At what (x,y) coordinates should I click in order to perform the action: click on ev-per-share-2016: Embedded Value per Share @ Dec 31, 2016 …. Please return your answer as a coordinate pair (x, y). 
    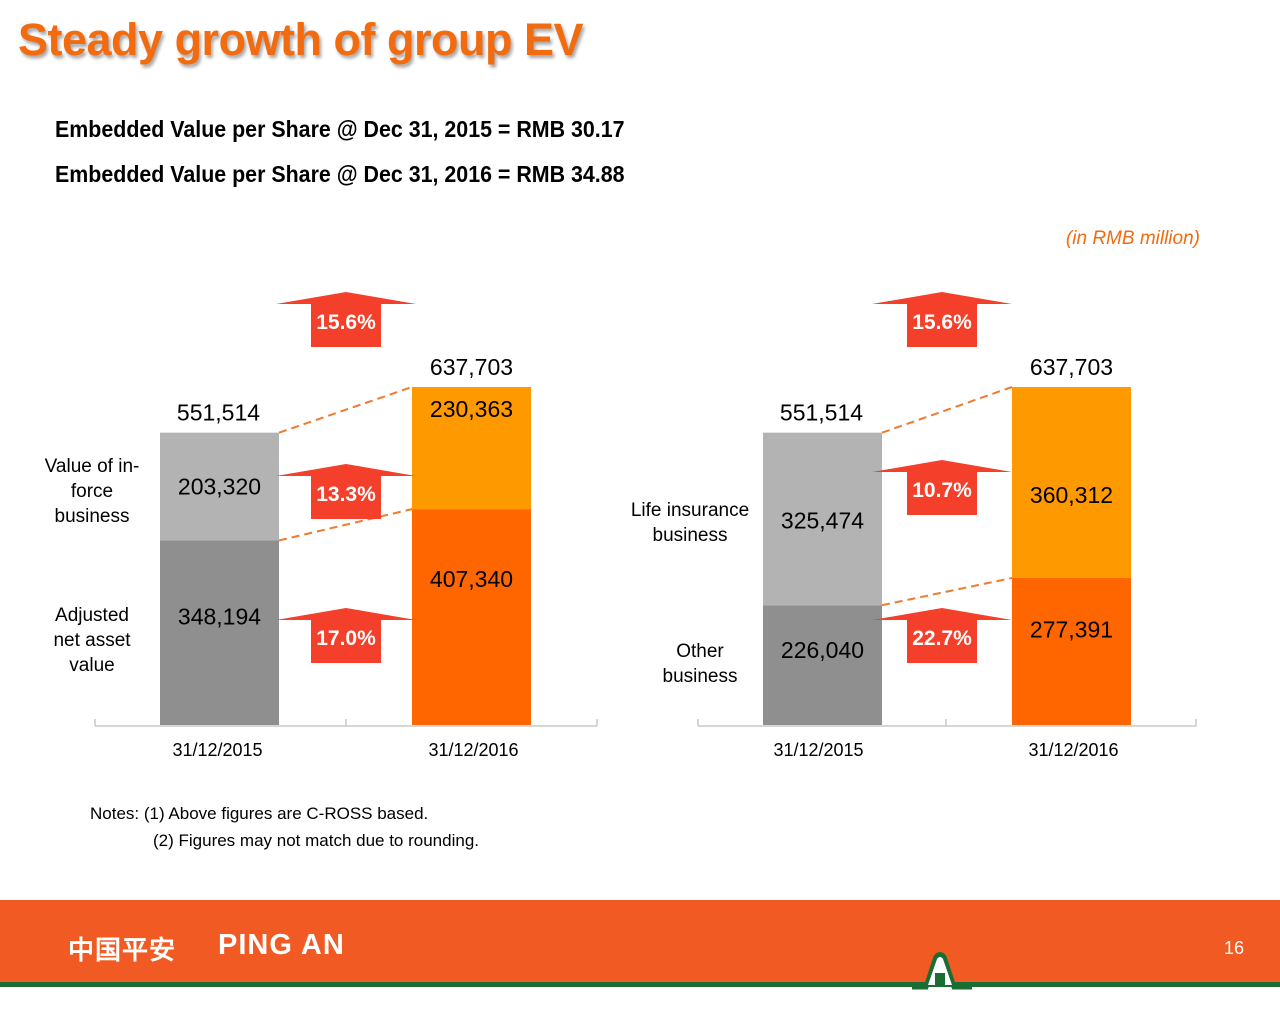
    Looking at the image, I should click on (340, 174).